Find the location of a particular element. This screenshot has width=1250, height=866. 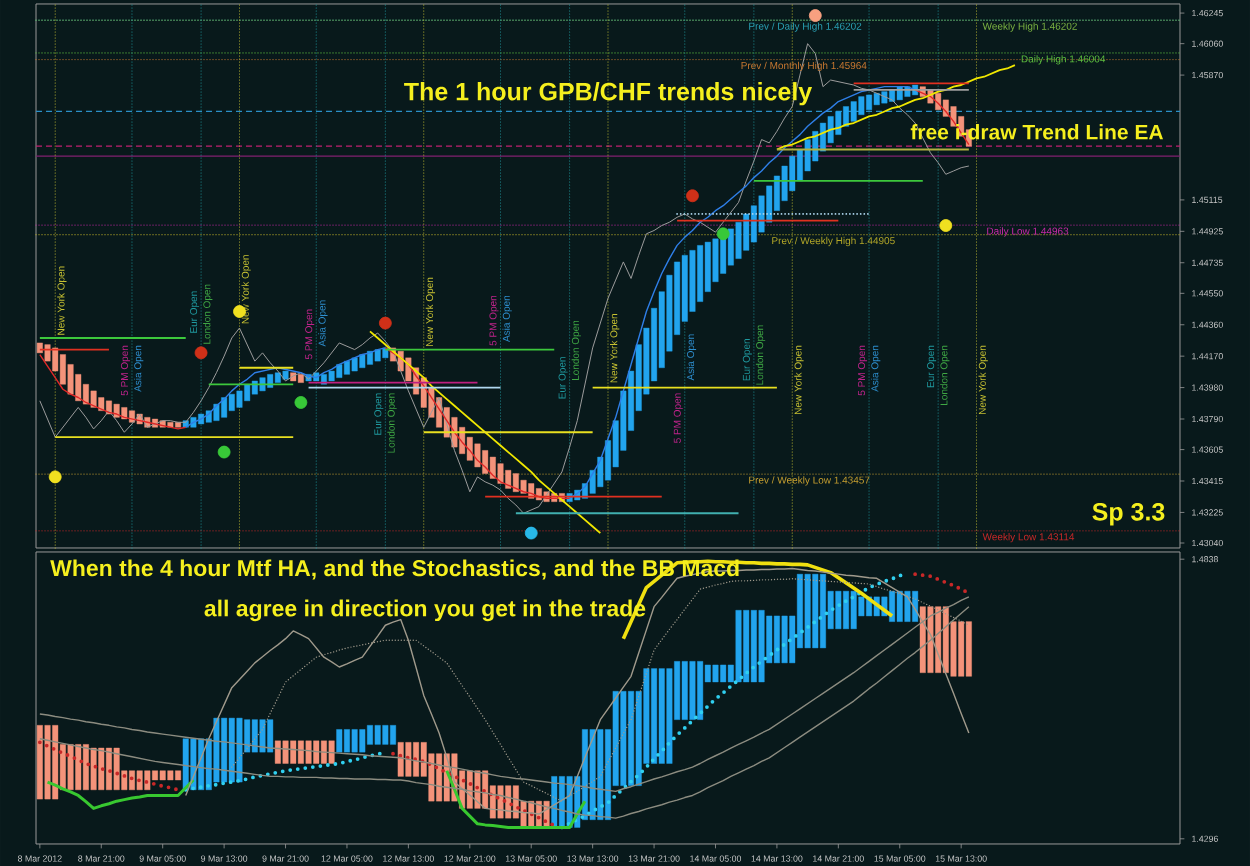

annotation: Sp 3.3 is located at coordinates (1128, 514).